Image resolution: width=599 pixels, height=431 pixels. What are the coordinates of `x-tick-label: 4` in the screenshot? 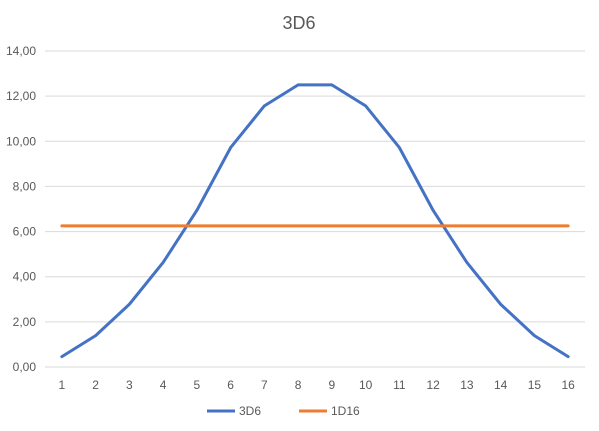 It's located at (163, 385).